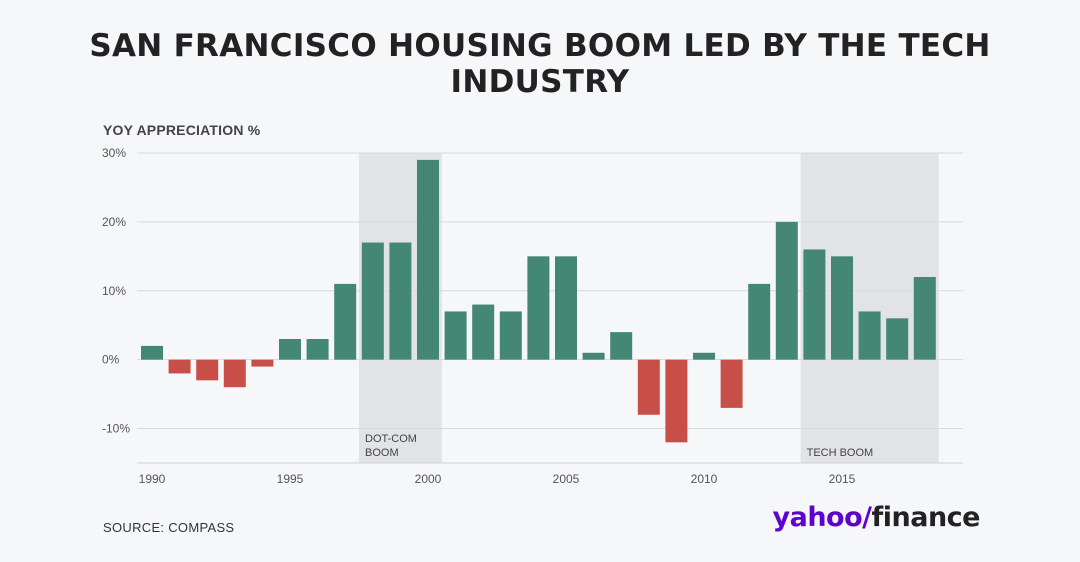 The image size is (1080, 562). What do you see at coordinates (182, 130) in the screenshot?
I see `y-axis-label: YOY APPRECIATION %` at bounding box center [182, 130].